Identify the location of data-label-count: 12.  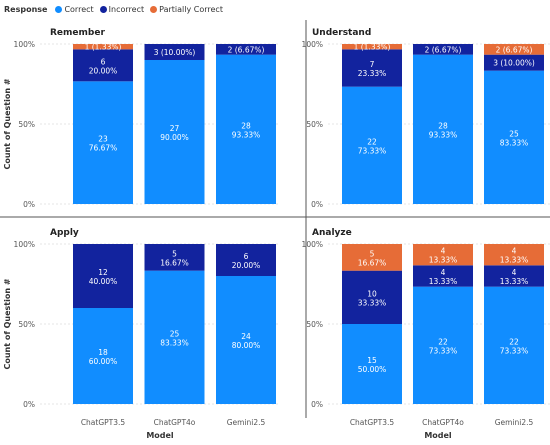
(103, 272).